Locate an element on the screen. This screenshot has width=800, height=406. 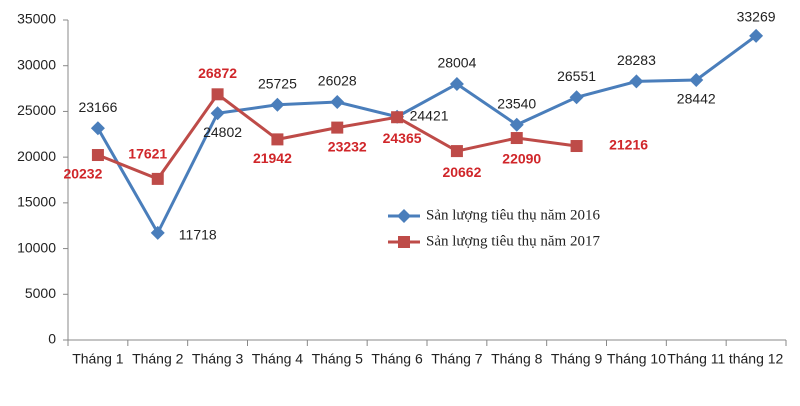
data-label: 24365 is located at coordinates (402, 138).